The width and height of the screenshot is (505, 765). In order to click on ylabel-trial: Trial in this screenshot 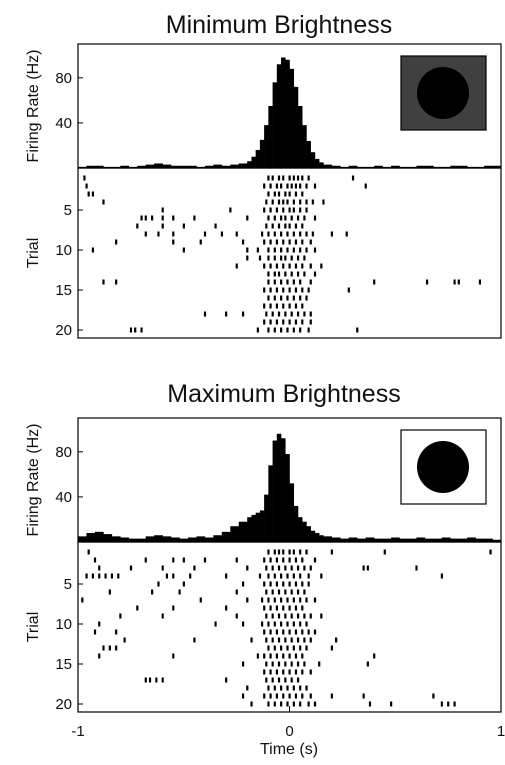, I will do `click(33, 627)`.